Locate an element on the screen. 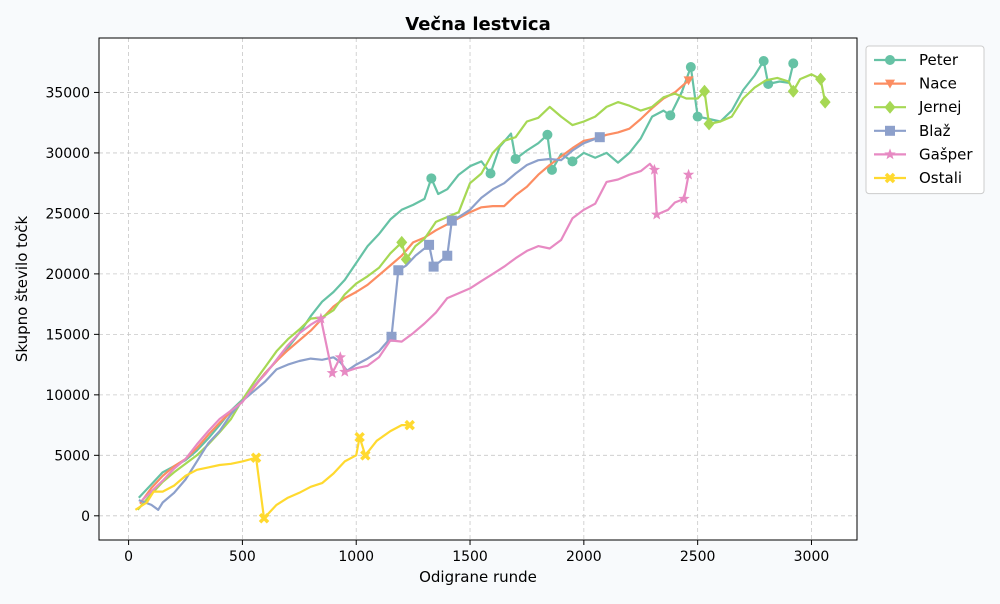 Image resolution: width=1000 pixels, height=604 pixels. legend-label-nace: Nace is located at coordinates (938, 84).